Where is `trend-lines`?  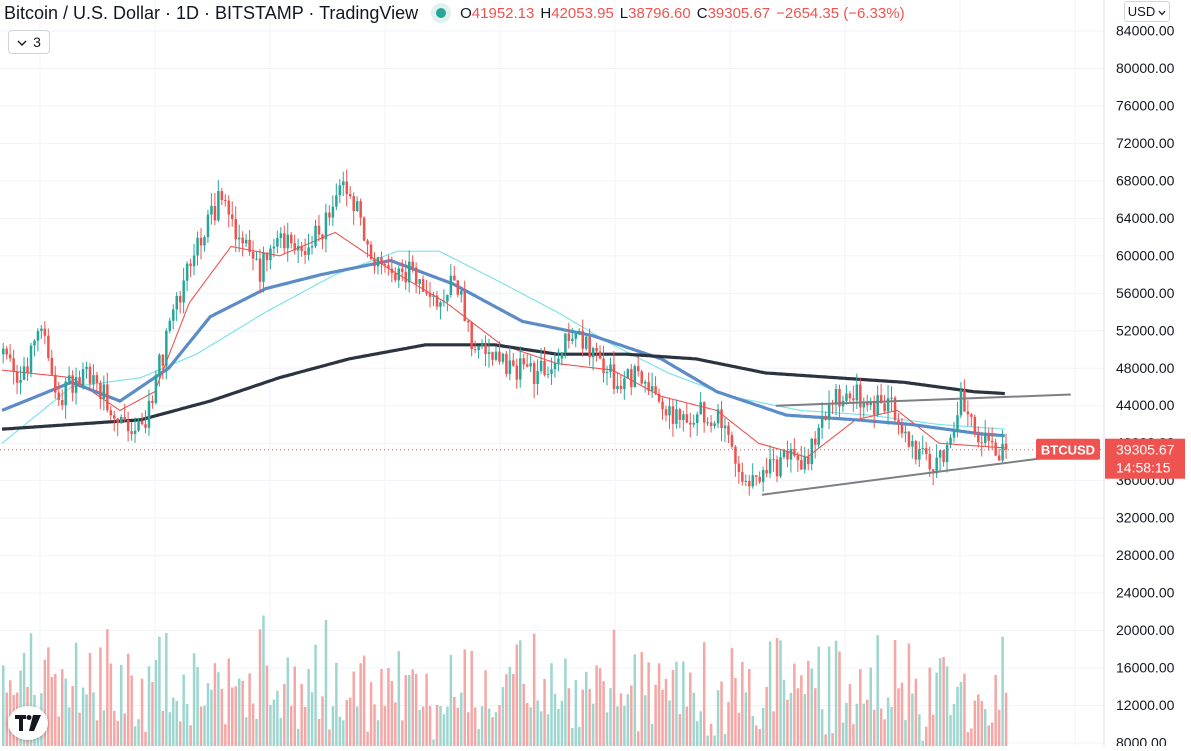
trend-lines is located at coordinates (916, 444).